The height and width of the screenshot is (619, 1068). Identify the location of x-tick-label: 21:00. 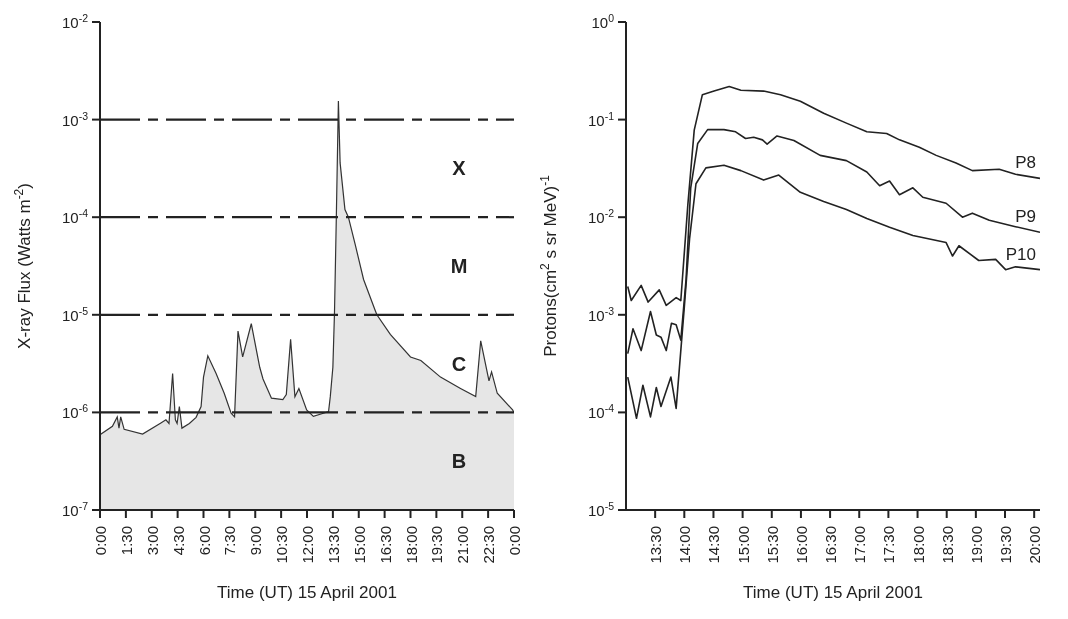
(463, 545).